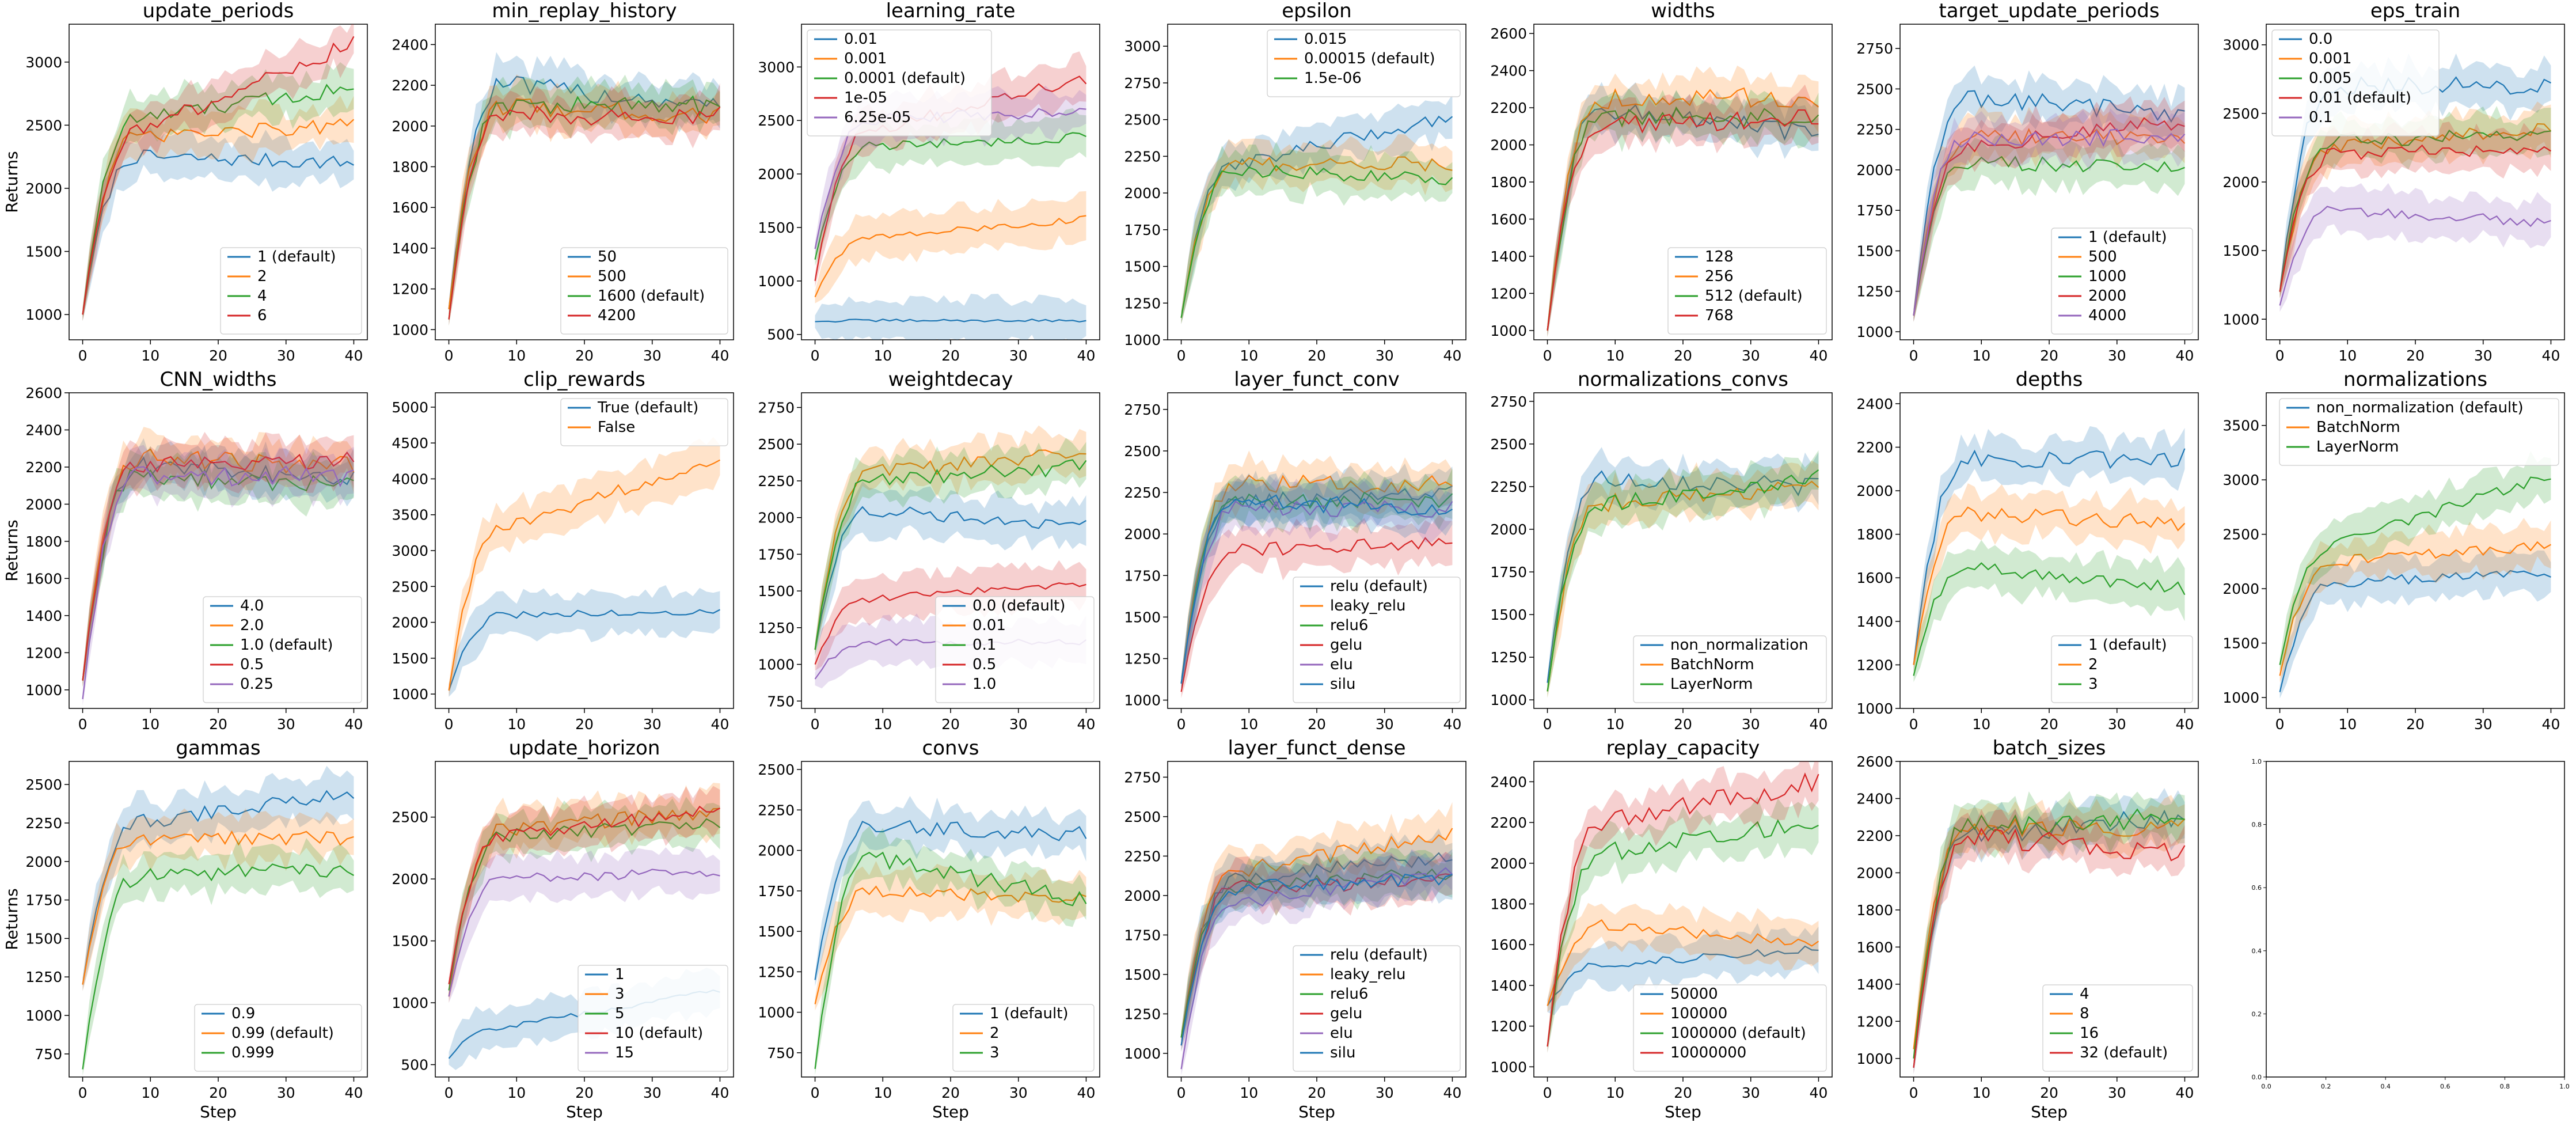  What do you see at coordinates (2415, 379) in the screenshot?
I see `subplot-title: normalizations` at bounding box center [2415, 379].